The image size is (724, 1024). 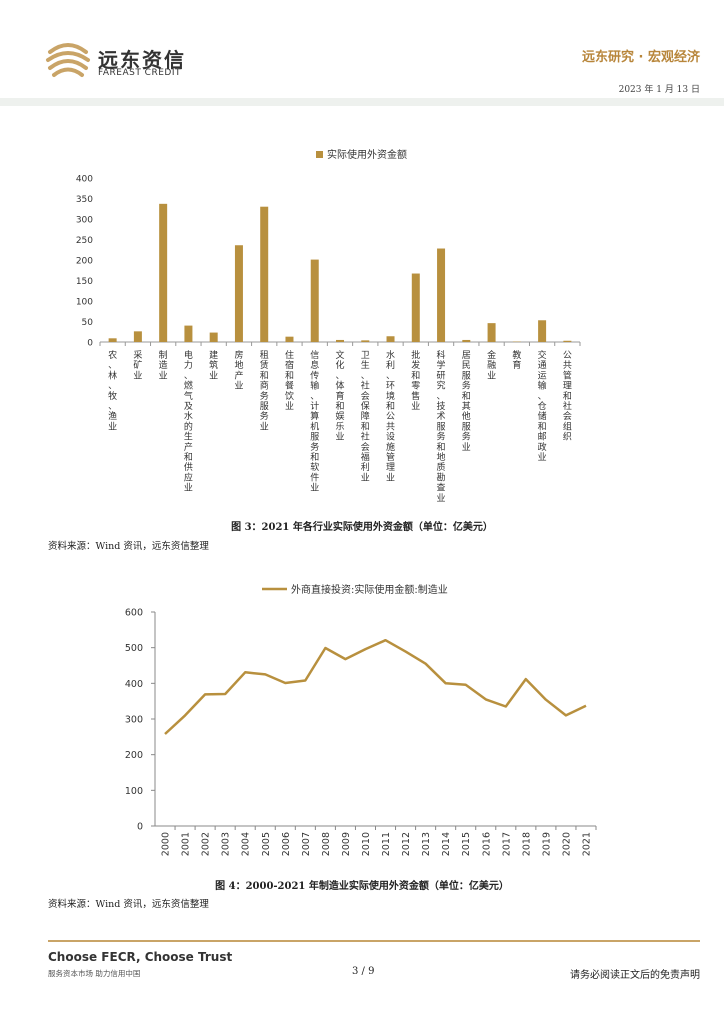 I want to click on x-category-label: 采矿业, so click(x=137, y=365).